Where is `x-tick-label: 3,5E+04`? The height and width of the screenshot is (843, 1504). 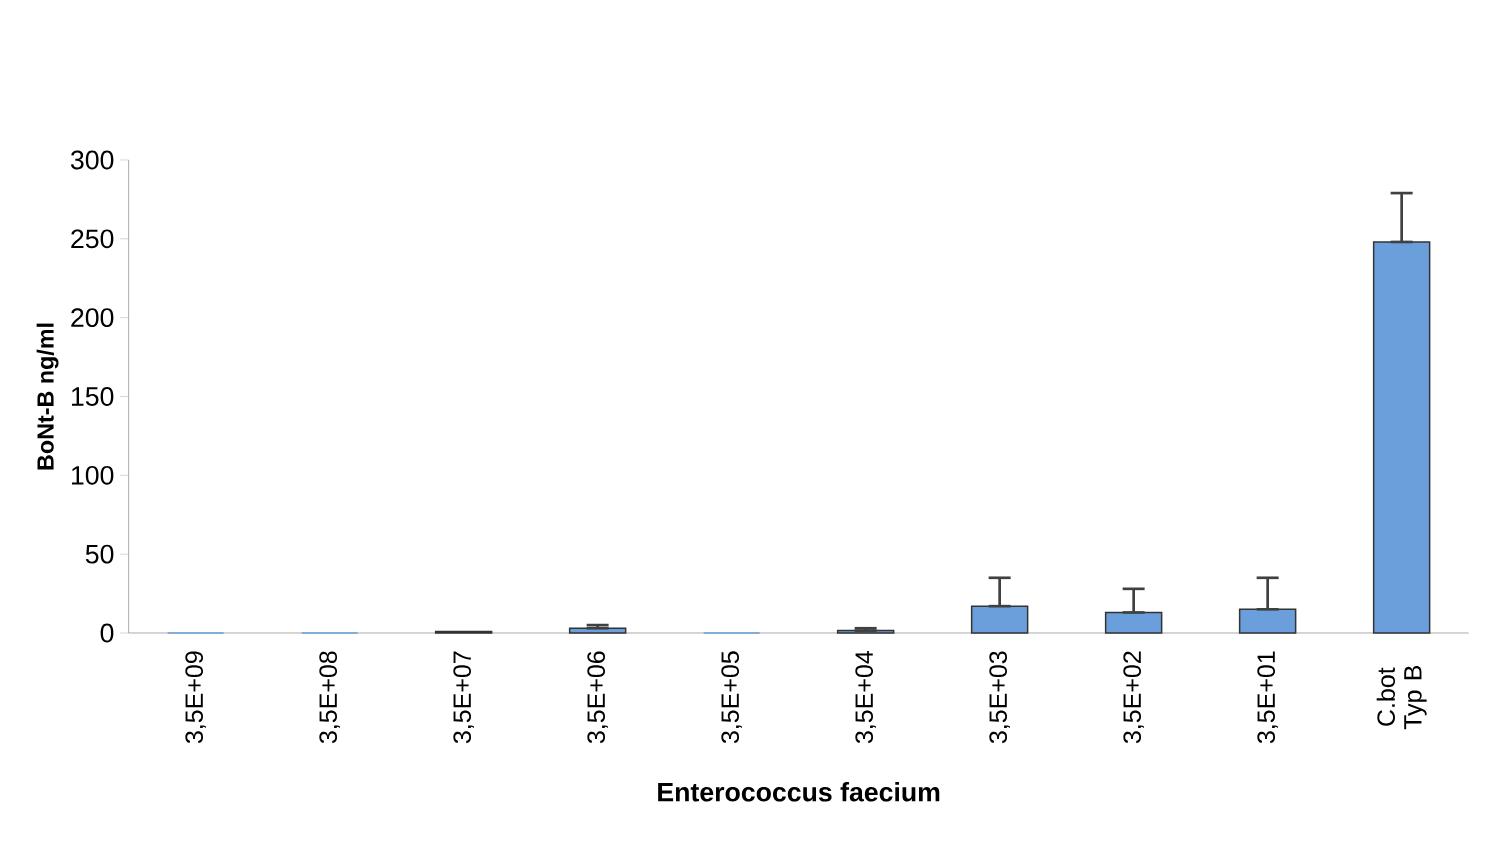
x-tick-label: 3,5E+04 is located at coordinates (865, 697).